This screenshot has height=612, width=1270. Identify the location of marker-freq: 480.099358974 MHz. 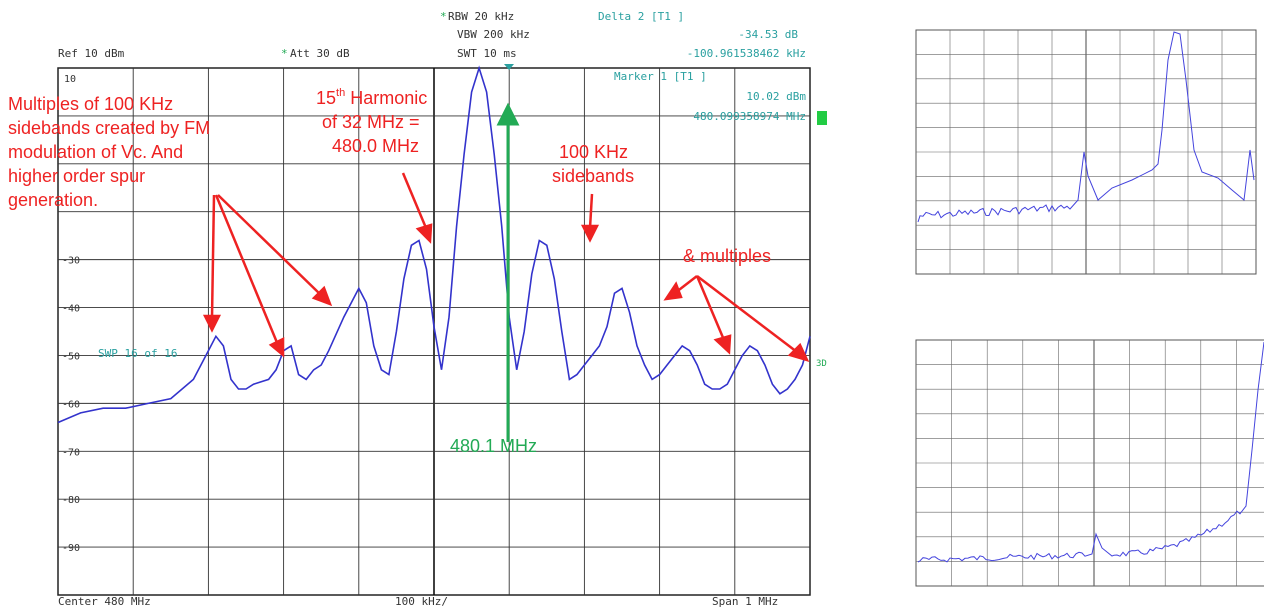
(749, 116).